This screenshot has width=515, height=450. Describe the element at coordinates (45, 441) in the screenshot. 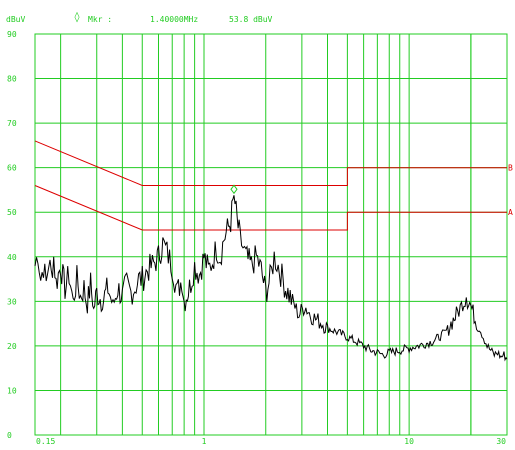

I see `x-tick-label: 0.15` at that location.